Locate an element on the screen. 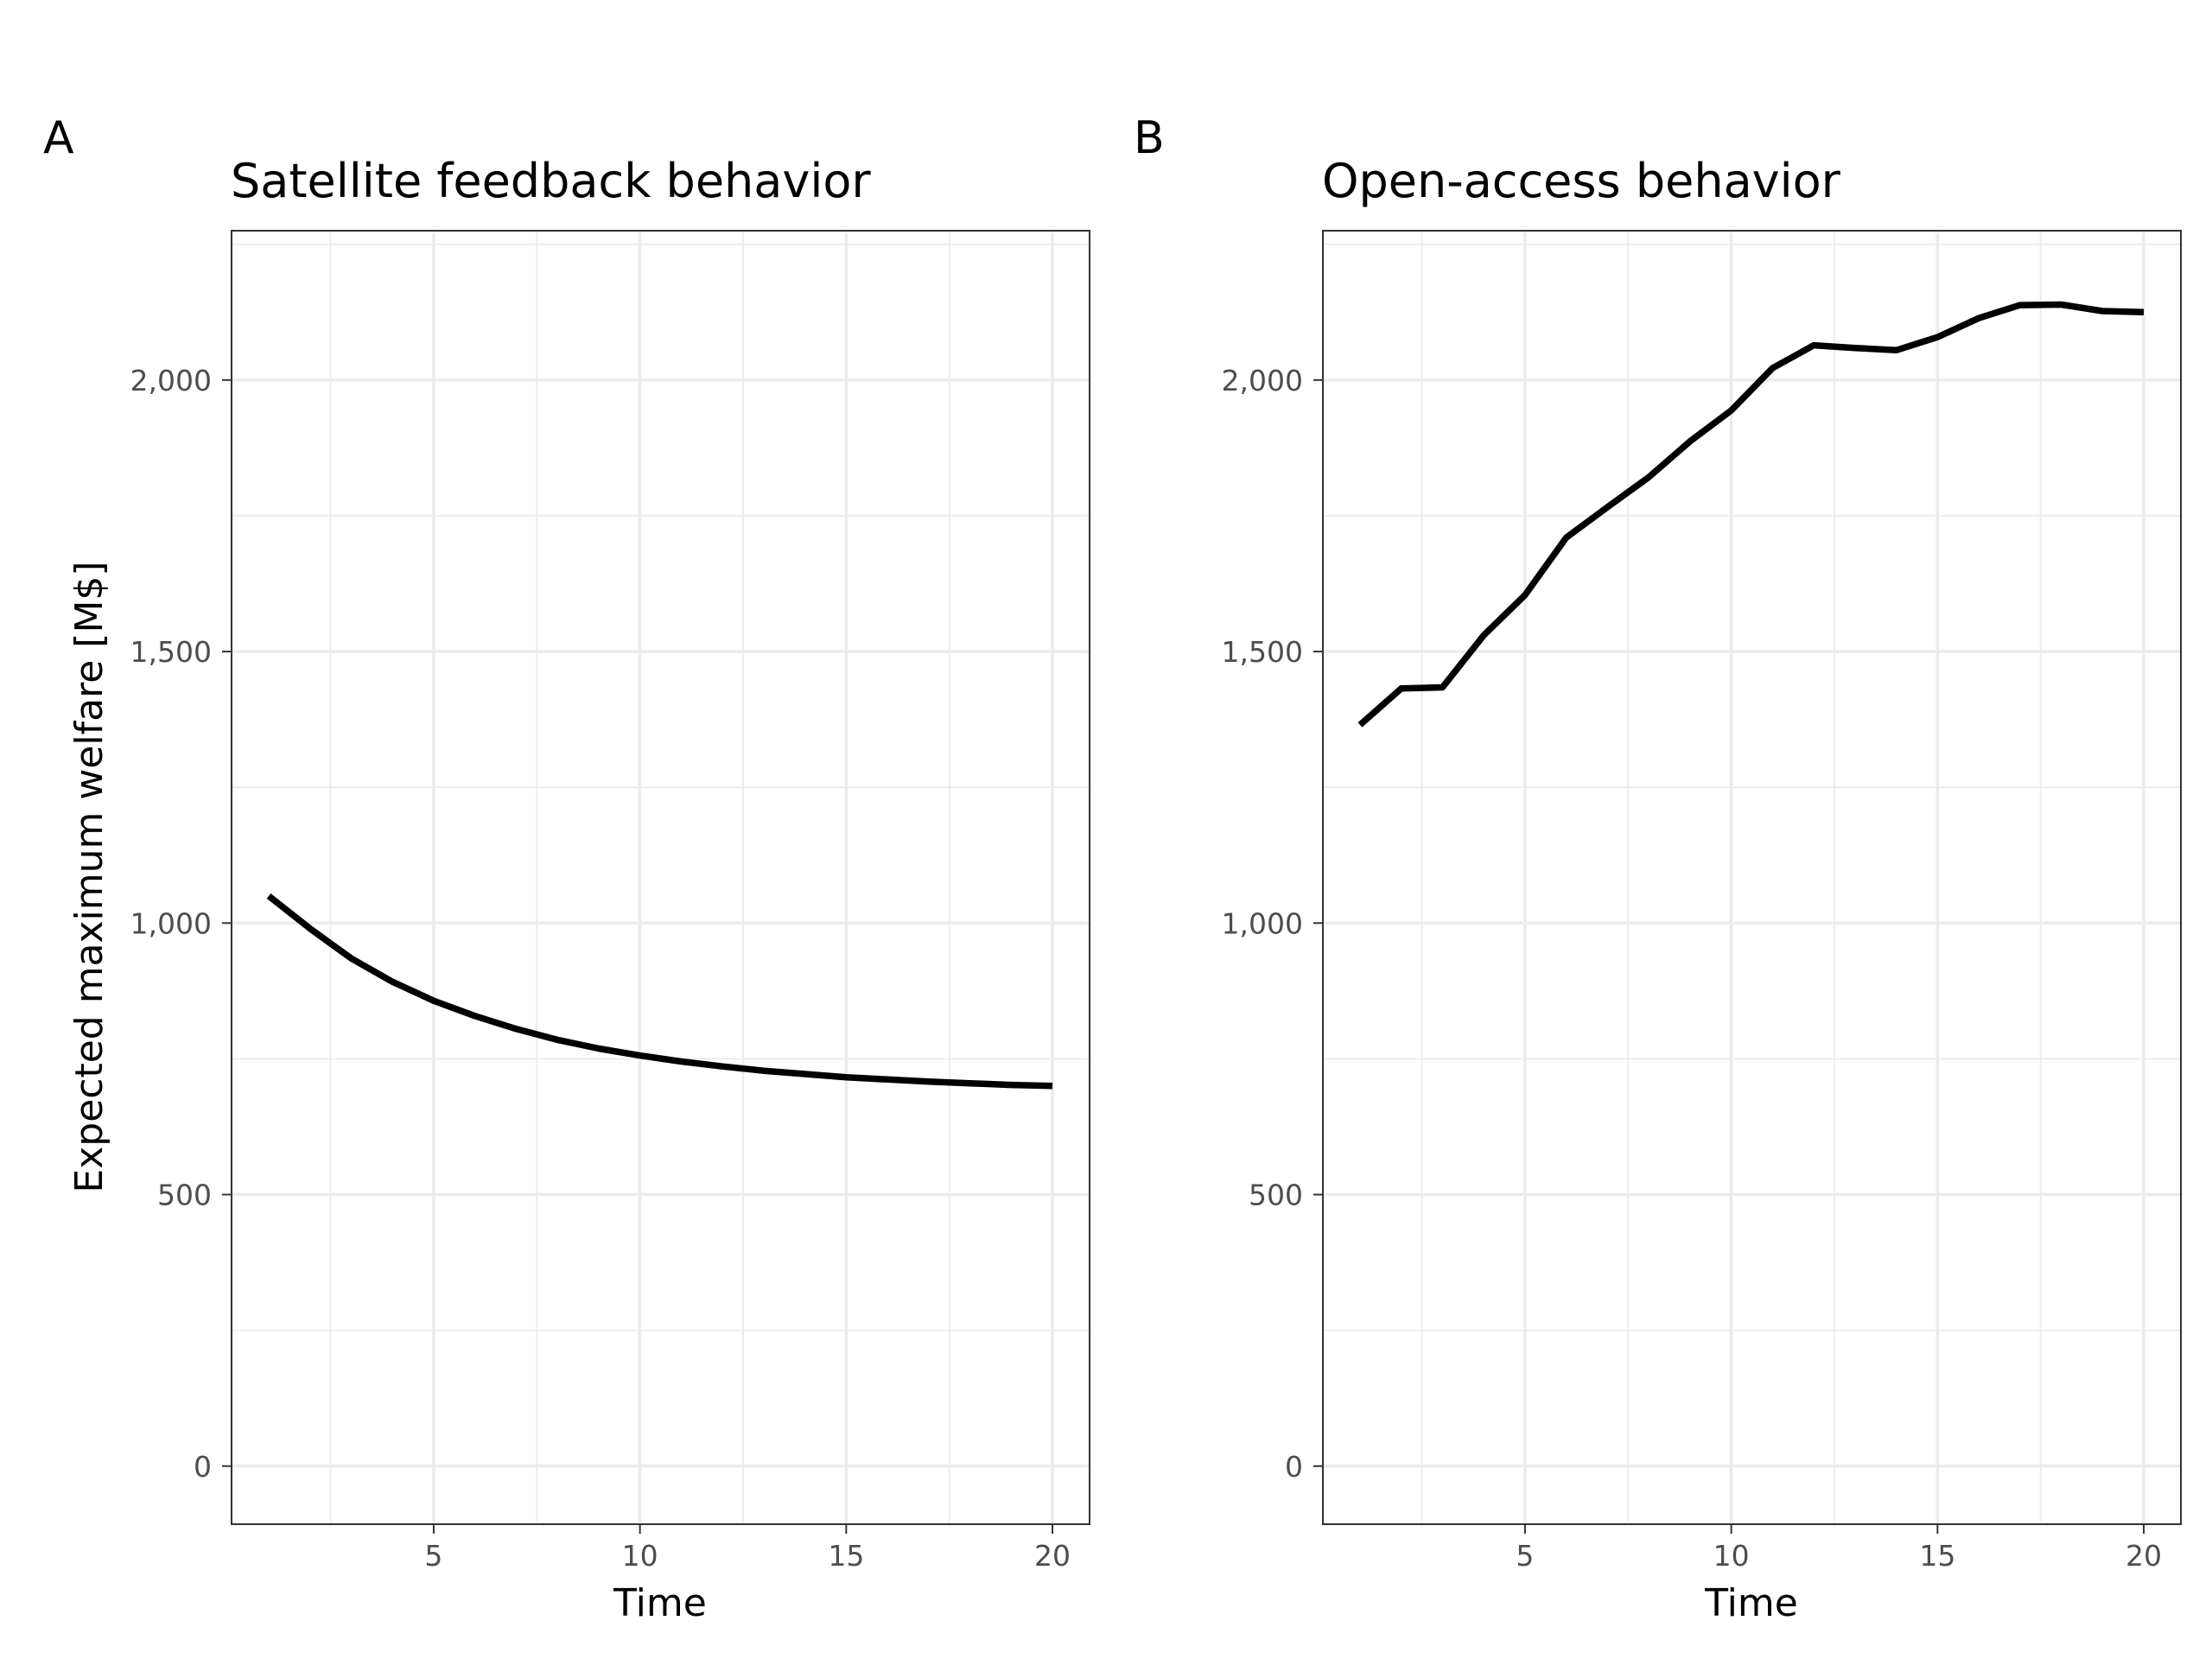 This screenshot has width=2212, height=1659. panel-b-tag: B is located at coordinates (1149, 138).